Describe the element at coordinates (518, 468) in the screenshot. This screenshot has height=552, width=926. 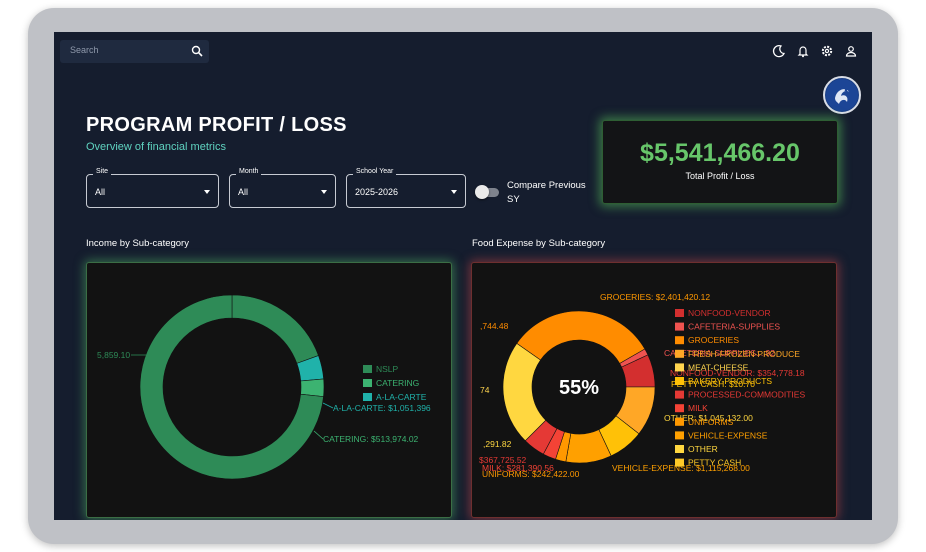
I see `food-data-label: MILK: $281,390.56` at that location.